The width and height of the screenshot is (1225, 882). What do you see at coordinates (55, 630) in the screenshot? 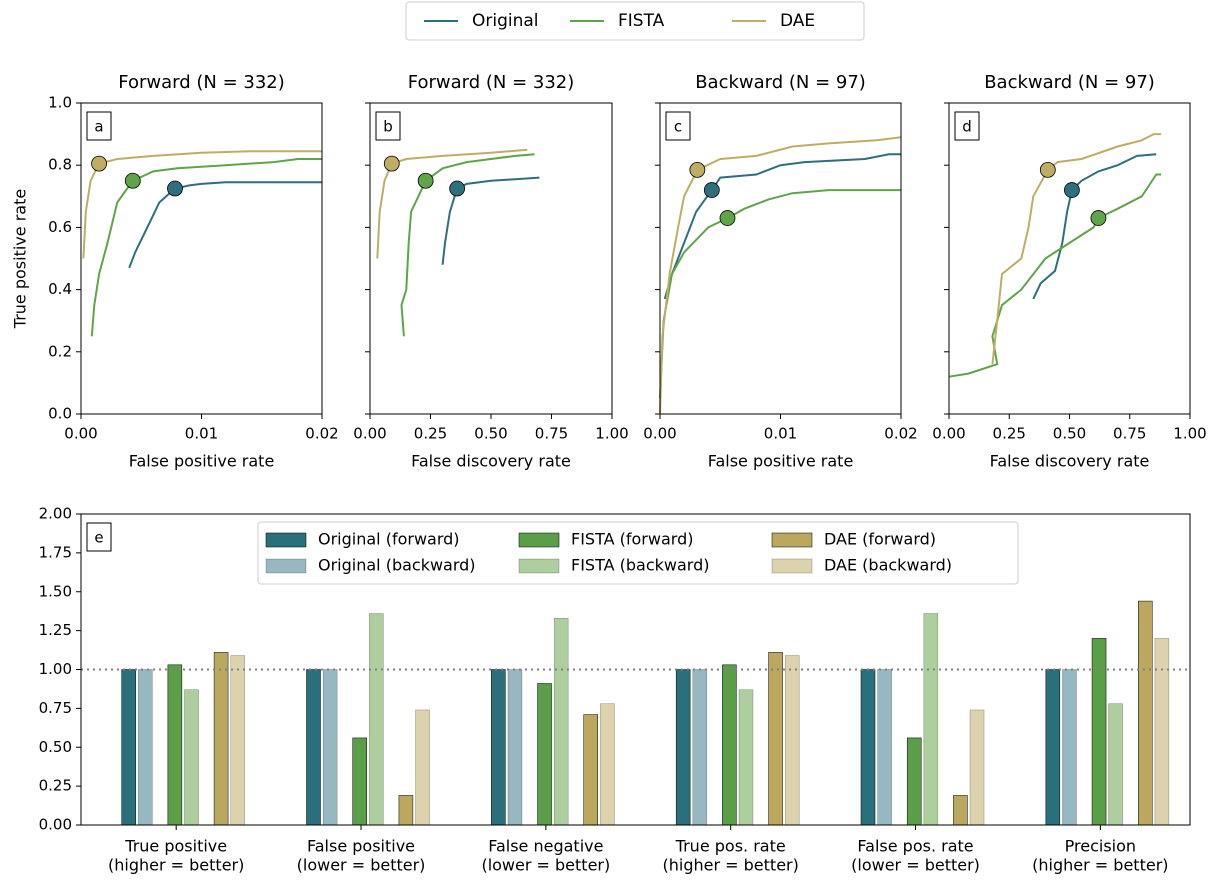
I see `y-tick-label: 1.25` at bounding box center [55, 630].